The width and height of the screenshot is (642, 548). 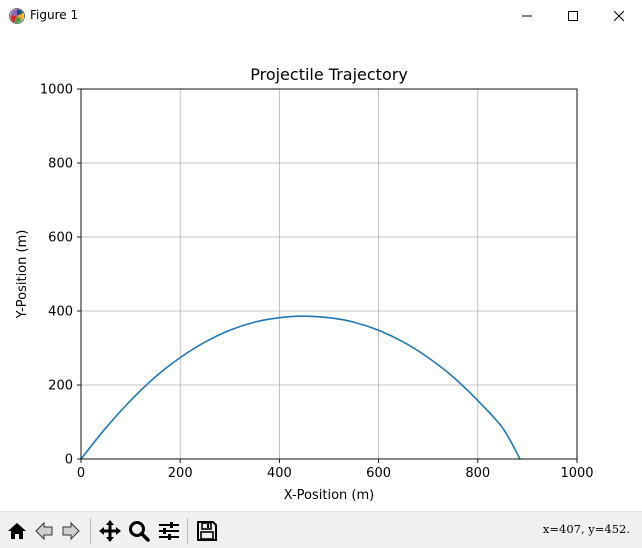 I want to click on zoom-magnifier-icon, so click(x=139, y=531).